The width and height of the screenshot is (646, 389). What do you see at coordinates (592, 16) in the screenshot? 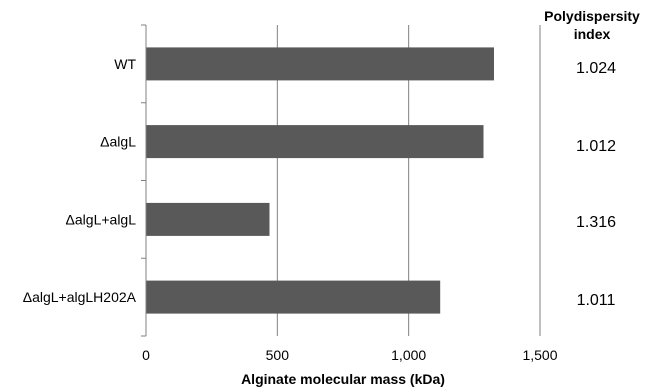
I see `pdi-title-line-1: Polydispersity` at bounding box center [592, 16].